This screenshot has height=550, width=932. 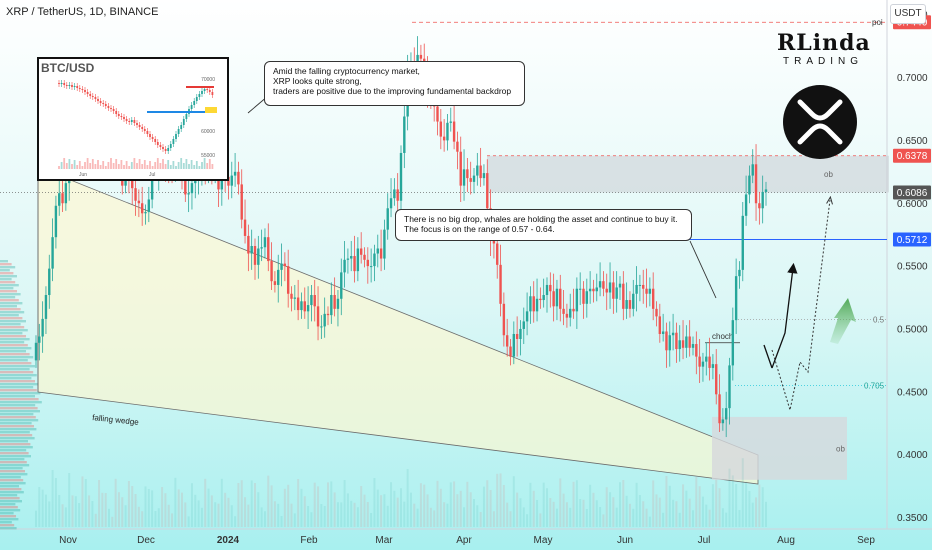 What do you see at coordinates (843, 321) in the screenshot?
I see `target-up-arrow` at bounding box center [843, 321].